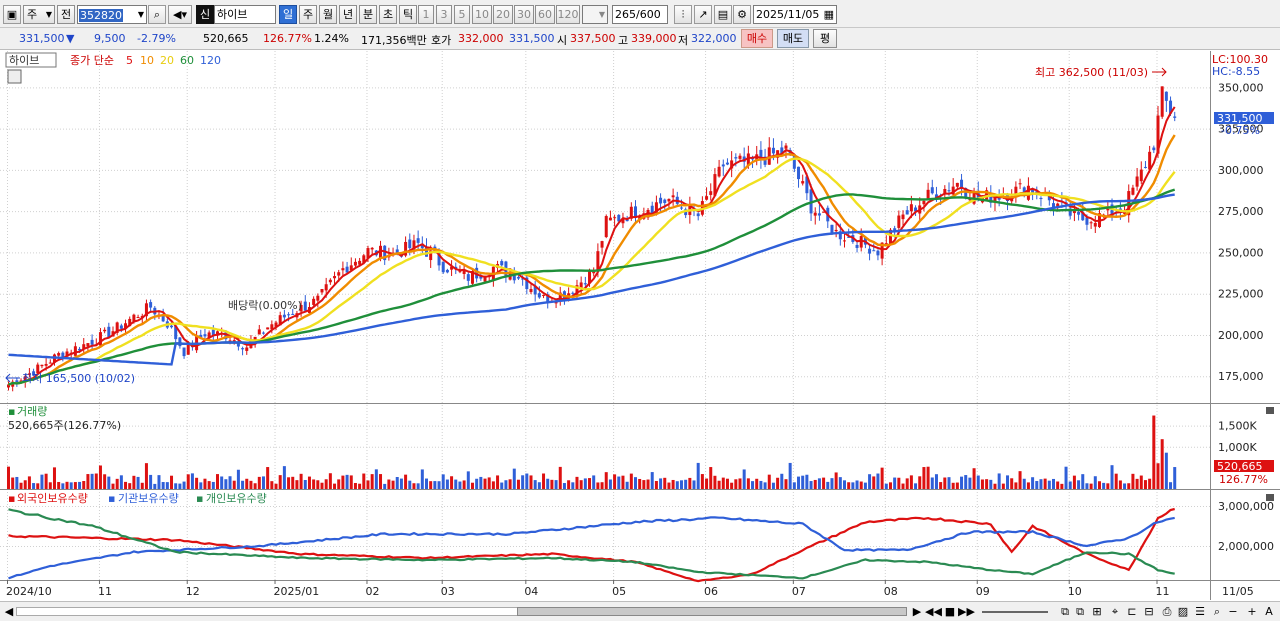  Describe the element at coordinates (1097, 611) in the screenshot. I see `grid-toggle-icon: ⊞` at that location.